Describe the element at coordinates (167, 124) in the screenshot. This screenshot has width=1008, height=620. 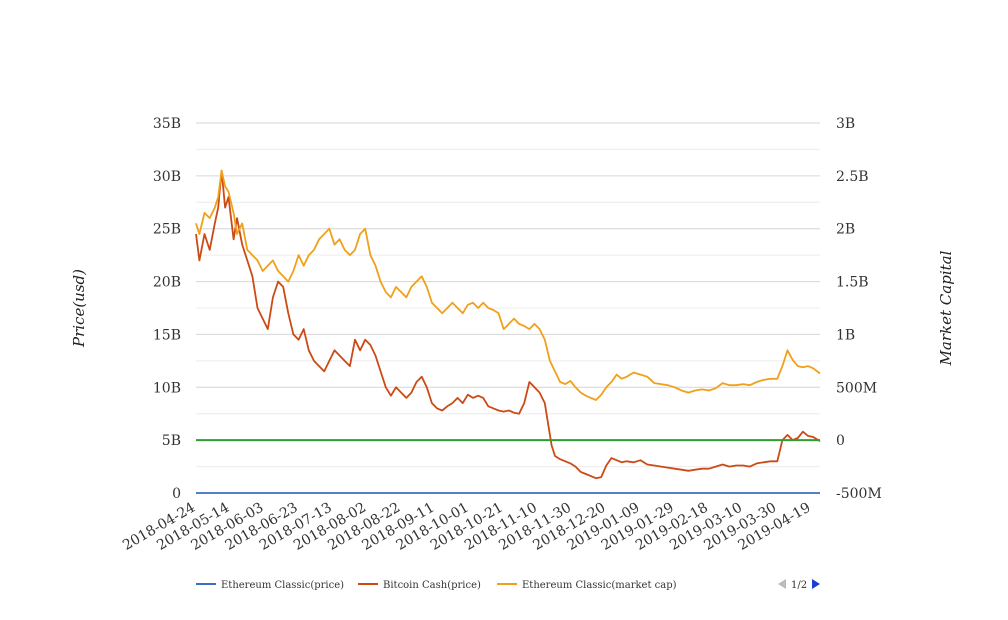
I see `left-tick-label: 35B` at that location.